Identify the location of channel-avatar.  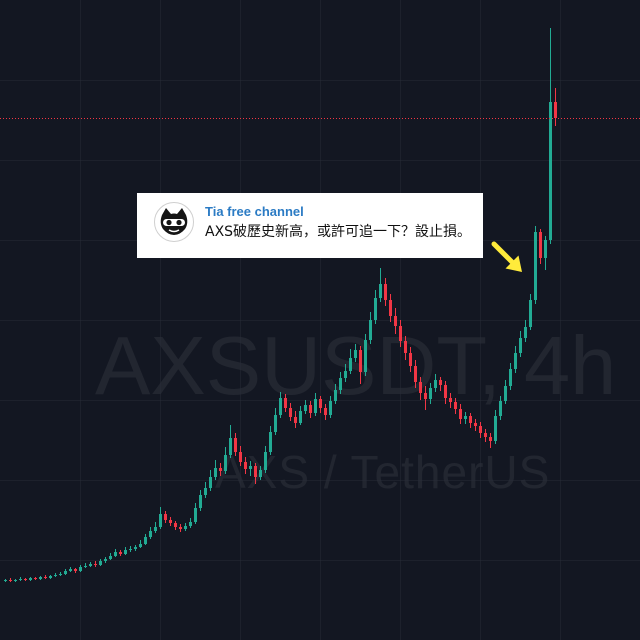
(174, 222).